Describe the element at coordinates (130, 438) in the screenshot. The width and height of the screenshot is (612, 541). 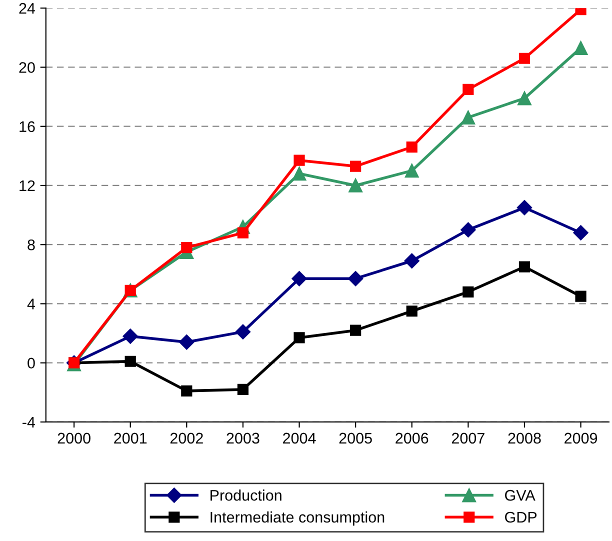
I see `x-tick-label: 2001` at that location.